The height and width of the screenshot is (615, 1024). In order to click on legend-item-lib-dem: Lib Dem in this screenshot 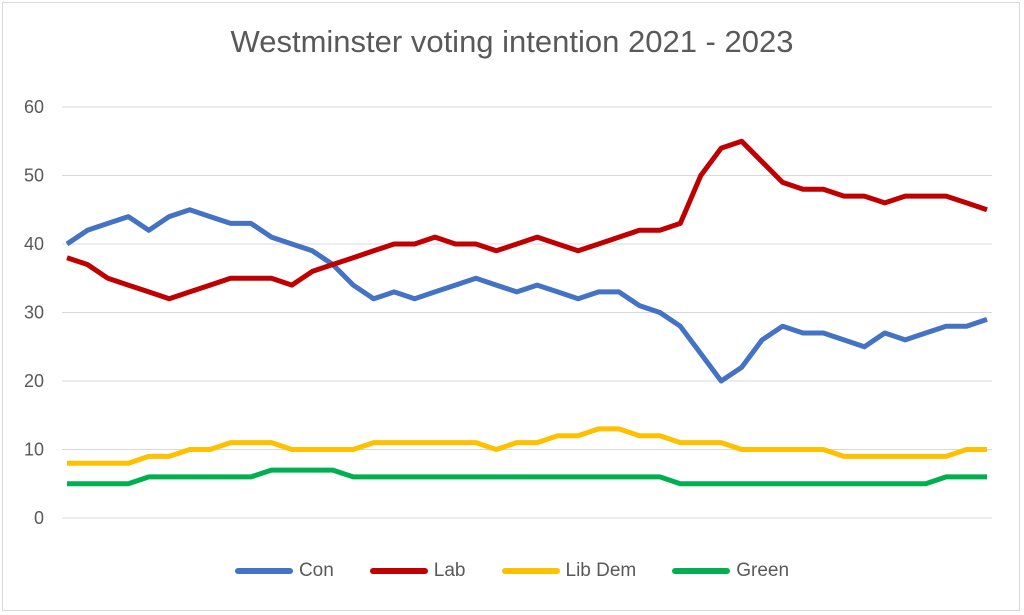, I will do `click(569, 571)`.